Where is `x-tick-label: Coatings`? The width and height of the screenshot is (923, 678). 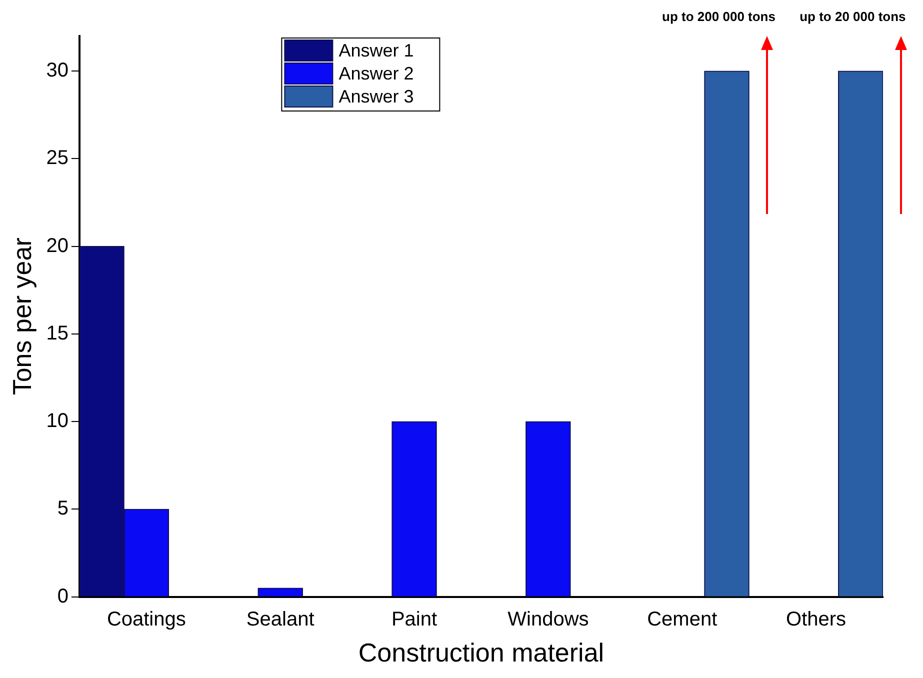 x-tick-label: Coatings is located at coordinates (146, 619).